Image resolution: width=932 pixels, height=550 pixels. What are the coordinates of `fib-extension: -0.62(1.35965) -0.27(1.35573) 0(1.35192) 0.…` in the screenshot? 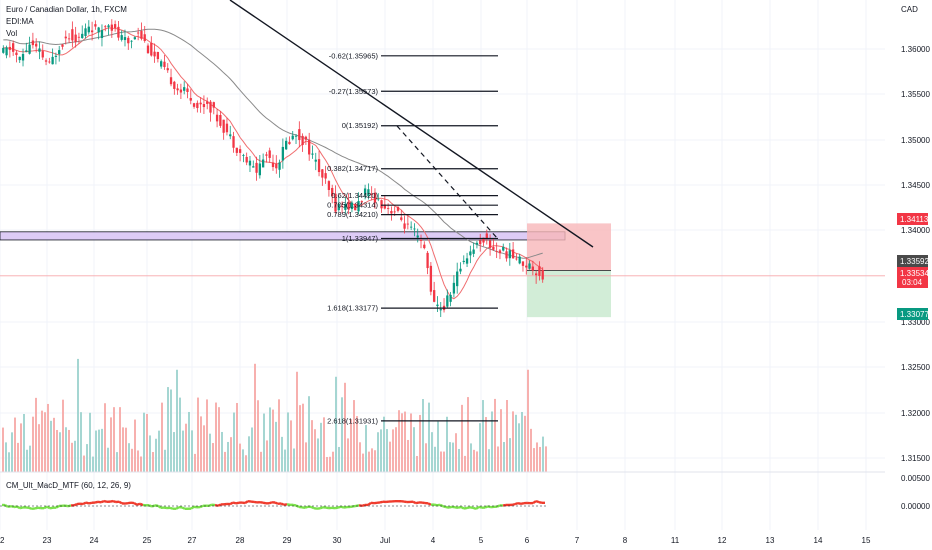 It's located at (413, 238).